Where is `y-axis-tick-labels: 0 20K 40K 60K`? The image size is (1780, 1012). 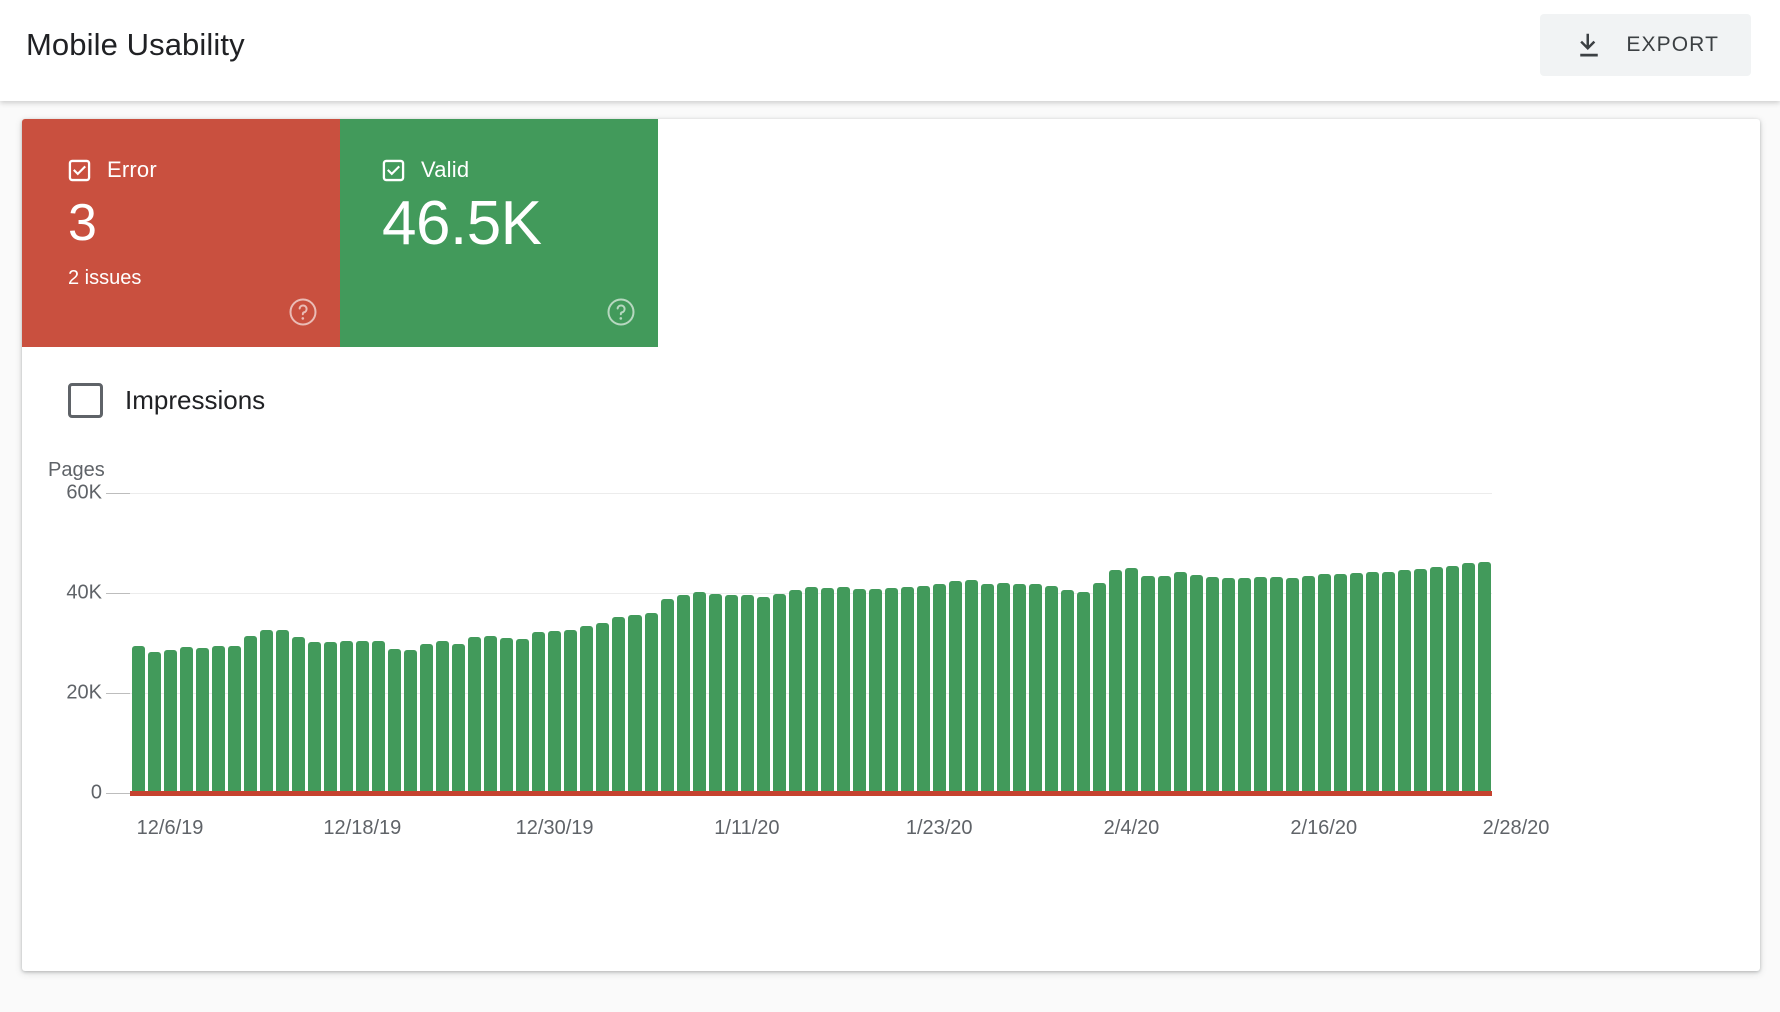 y-axis-tick-labels: 0 20K 40K 60K is located at coordinates (62, 643).